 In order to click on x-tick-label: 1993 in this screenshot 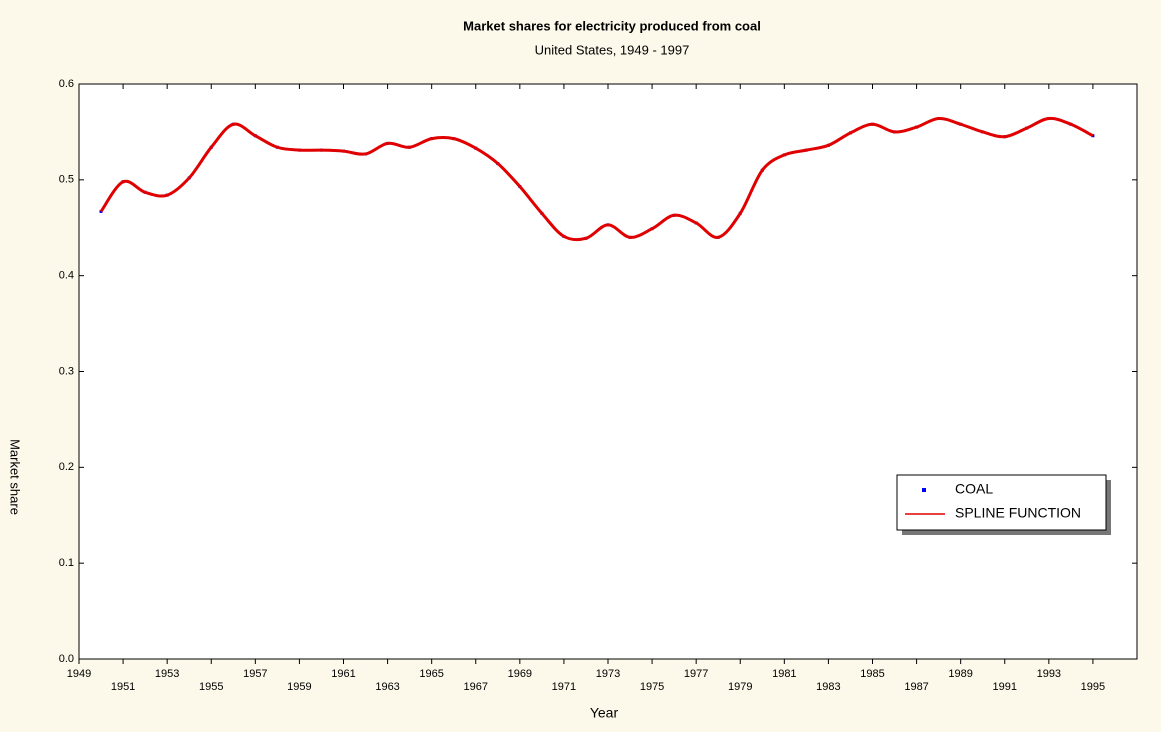, I will do `click(1049, 674)`.